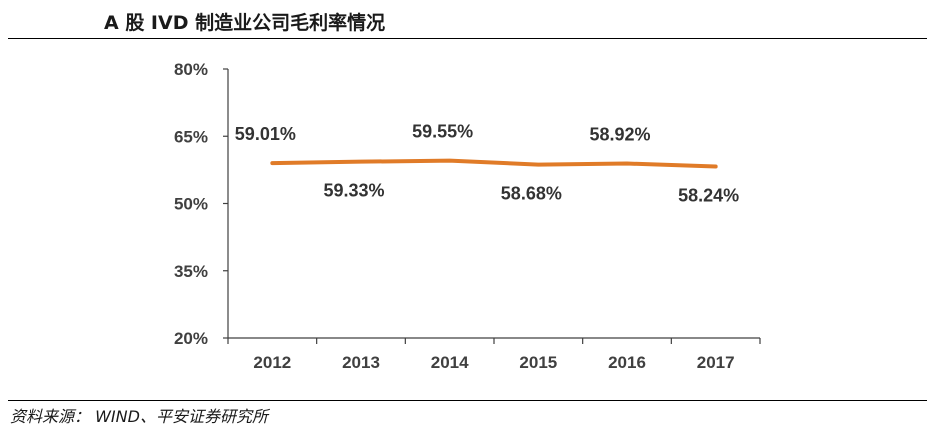  I want to click on y-tick-label: 50%, so click(191, 204).